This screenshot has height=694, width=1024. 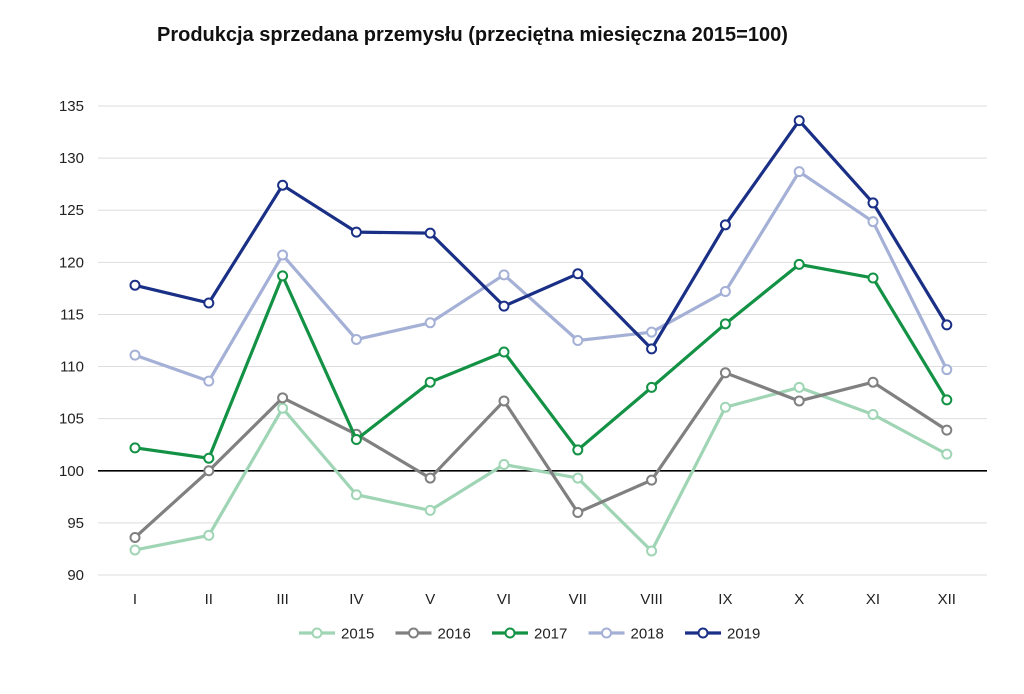 What do you see at coordinates (72, 367) in the screenshot?
I see `y-tick-label: 110` at bounding box center [72, 367].